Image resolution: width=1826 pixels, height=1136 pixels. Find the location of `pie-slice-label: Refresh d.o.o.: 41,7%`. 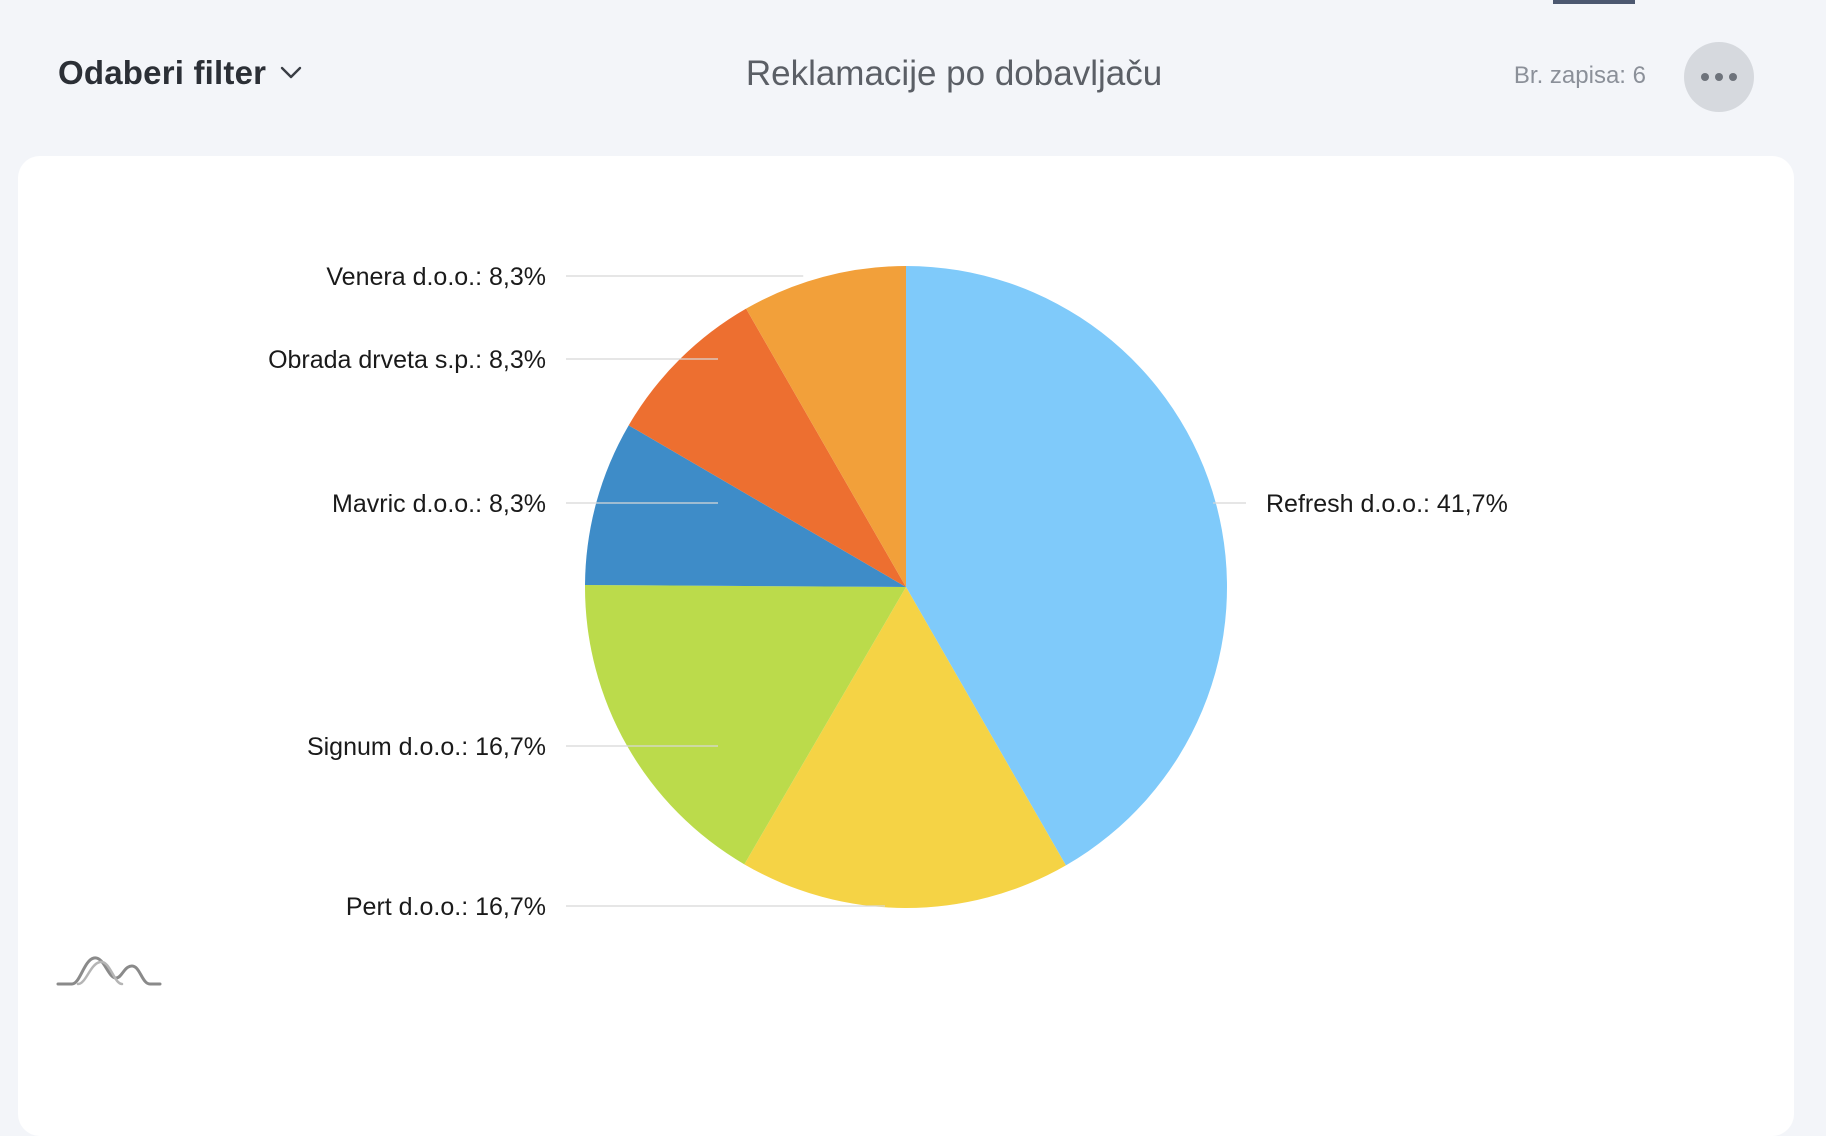

pie-slice-label: Refresh d.o.o.: 41,7% is located at coordinates (1387, 504).